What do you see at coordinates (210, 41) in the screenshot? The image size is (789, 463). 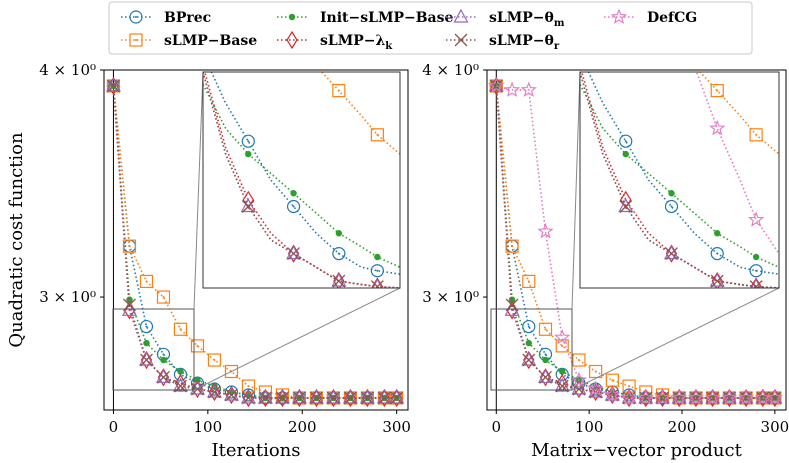 I see `legend-label-slmp-base: sLMP−Base` at bounding box center [210, 41].